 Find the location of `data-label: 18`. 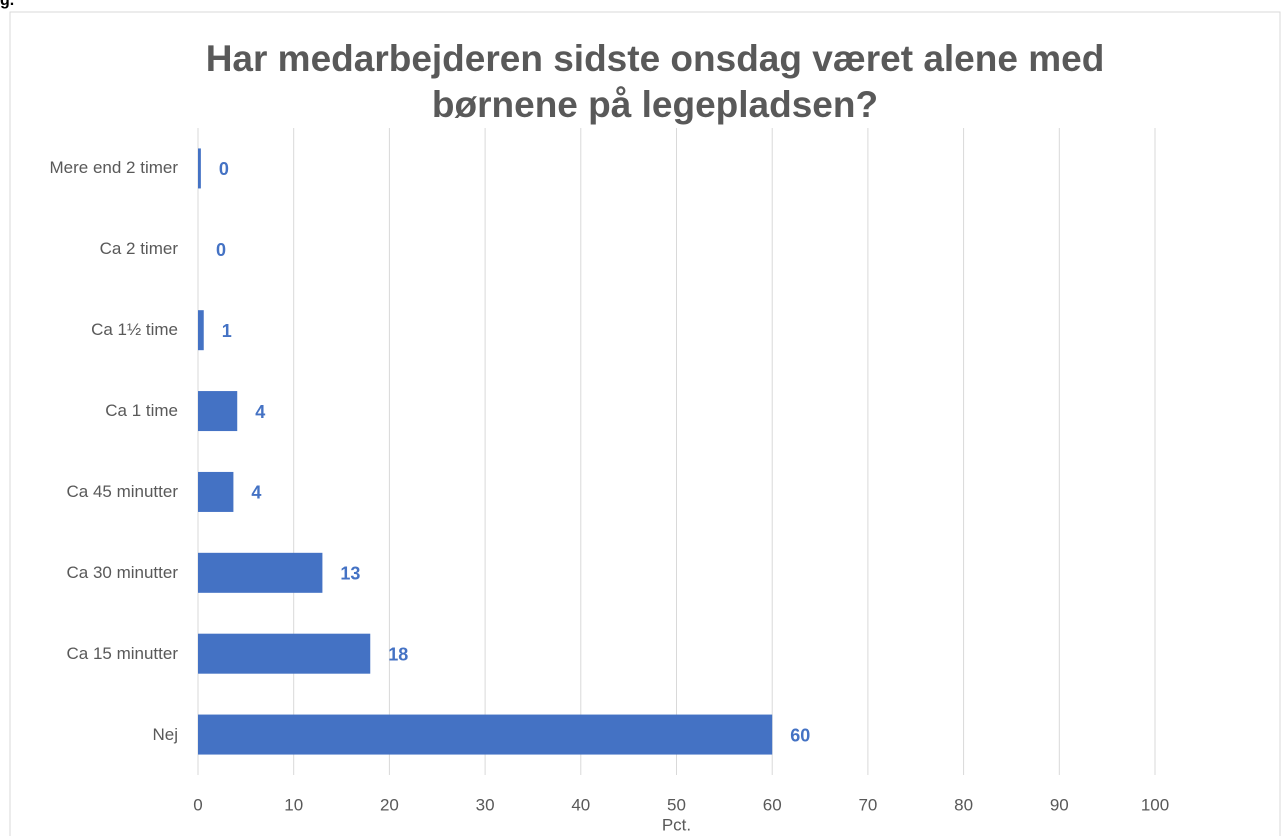

data-label: 18 is located at coordinates (398, 654).